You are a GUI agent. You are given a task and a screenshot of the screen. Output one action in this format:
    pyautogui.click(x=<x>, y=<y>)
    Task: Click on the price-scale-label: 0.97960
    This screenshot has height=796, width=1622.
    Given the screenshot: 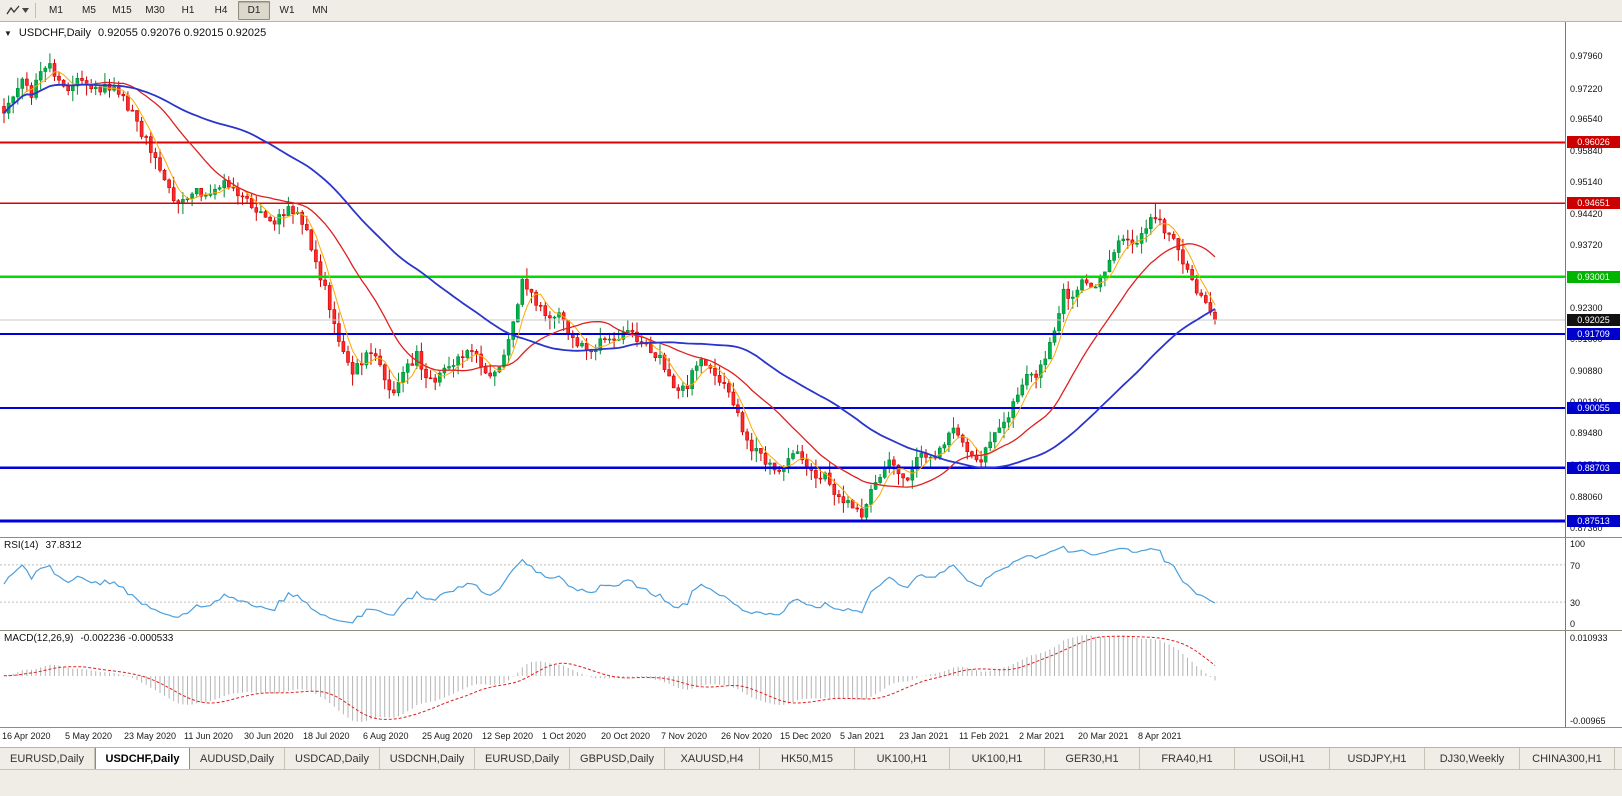 What is the action you would take?
    pyautogui.click(x=1586, y=56)
    